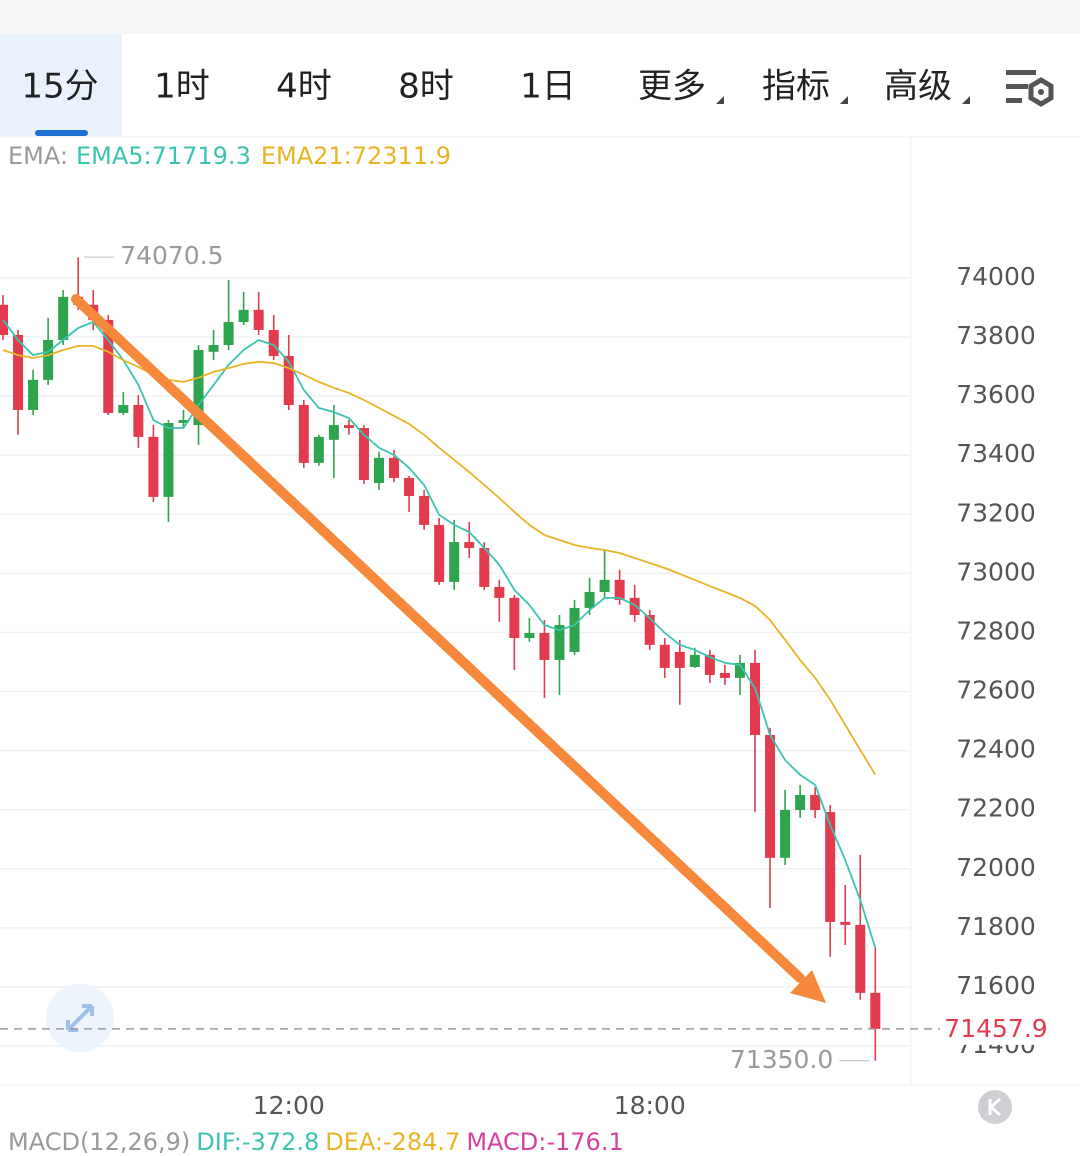  Describe the element at coordinates (356, 156) in the screenshot. I see `legend-ema21: EMA21:72311.9` at that location.